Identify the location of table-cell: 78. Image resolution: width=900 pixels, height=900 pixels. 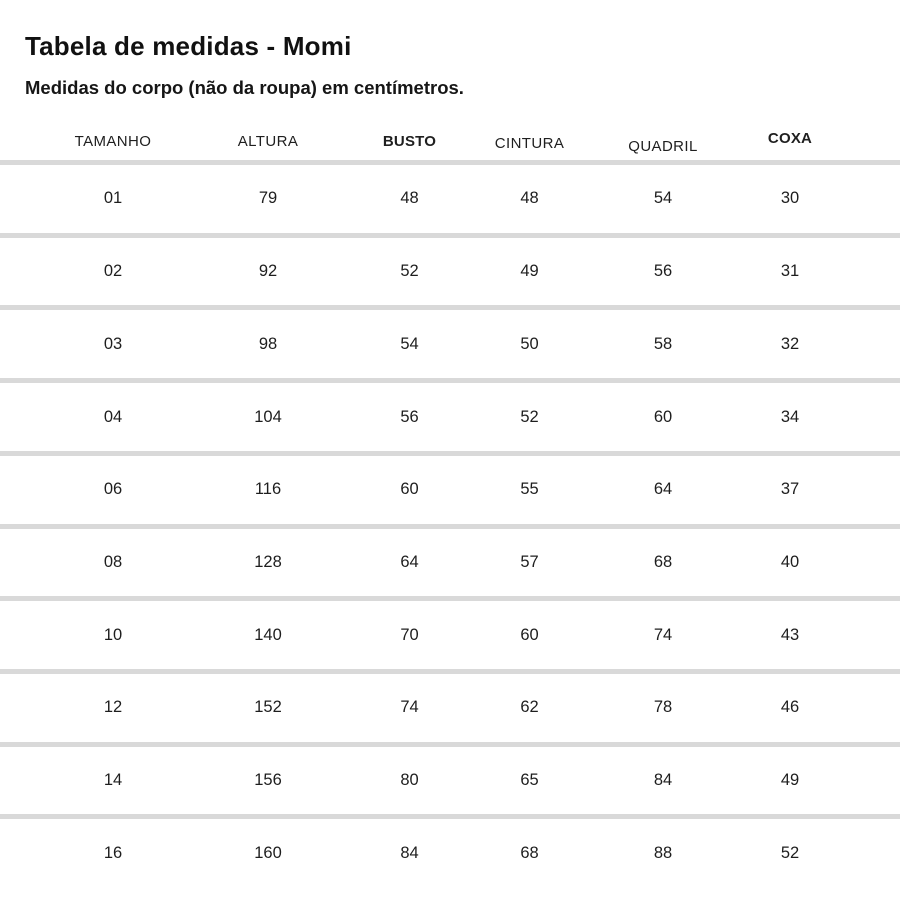
(663, 707).